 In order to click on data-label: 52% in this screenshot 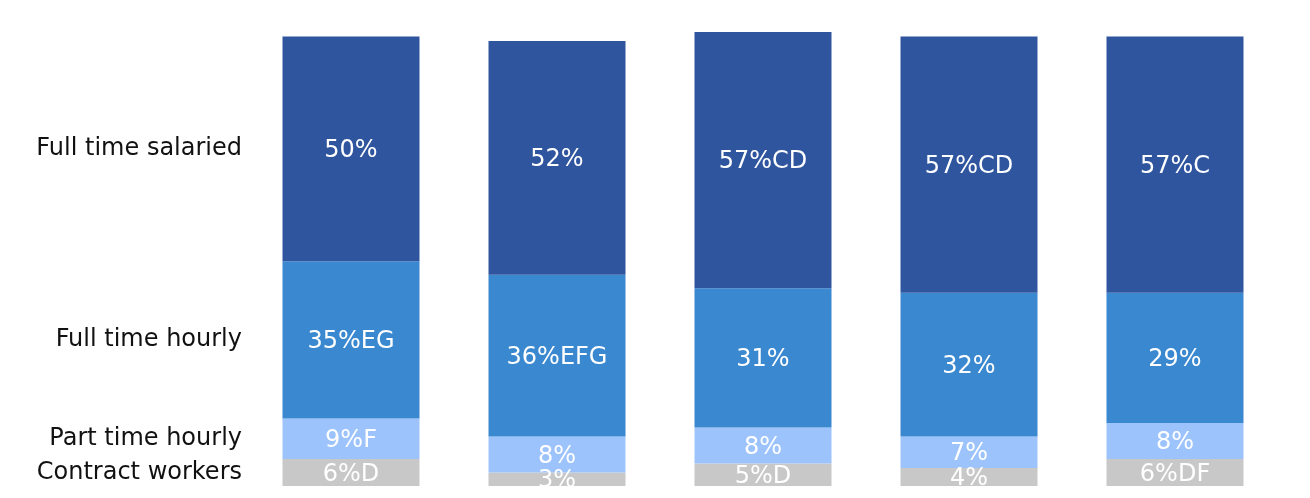, I will do `click(557, 157)`.